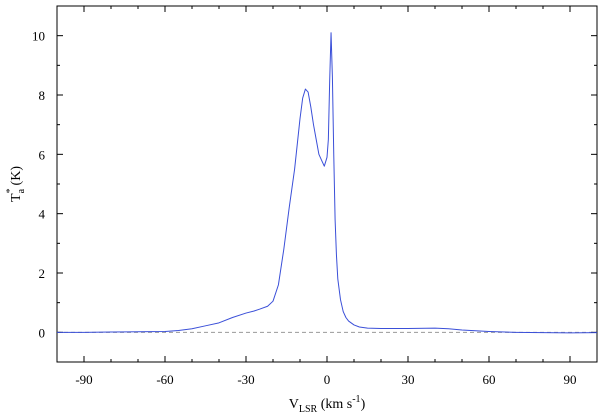 This screenshot has width=600, height=415. Describe the element at coordinates (42, 95) in the screenshot. I see `y-tick-label: 8` at that location.